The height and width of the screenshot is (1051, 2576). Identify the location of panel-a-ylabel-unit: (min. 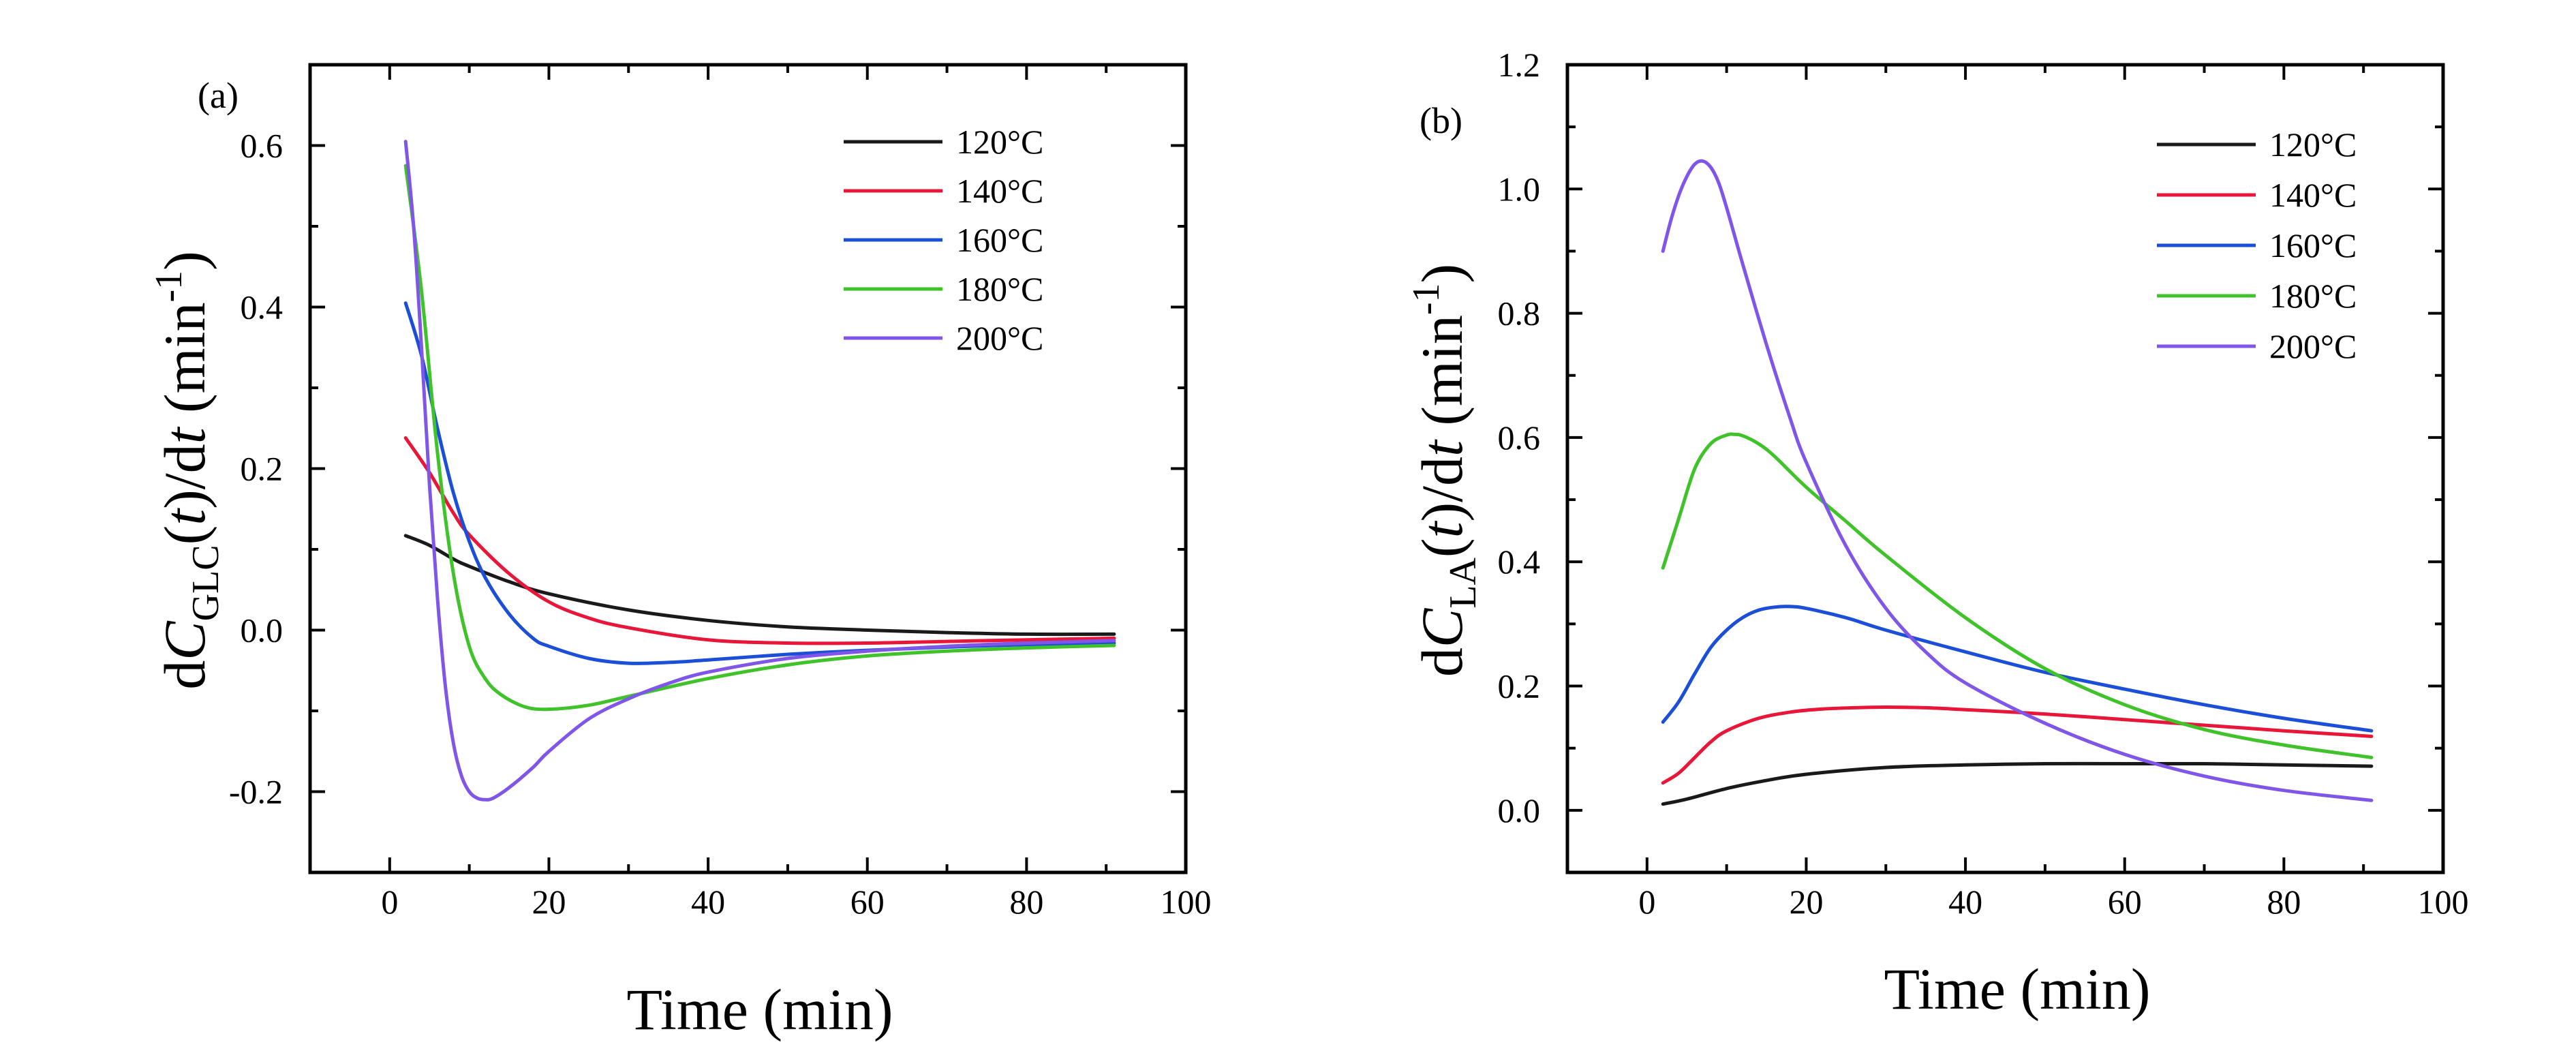
(184, 364).